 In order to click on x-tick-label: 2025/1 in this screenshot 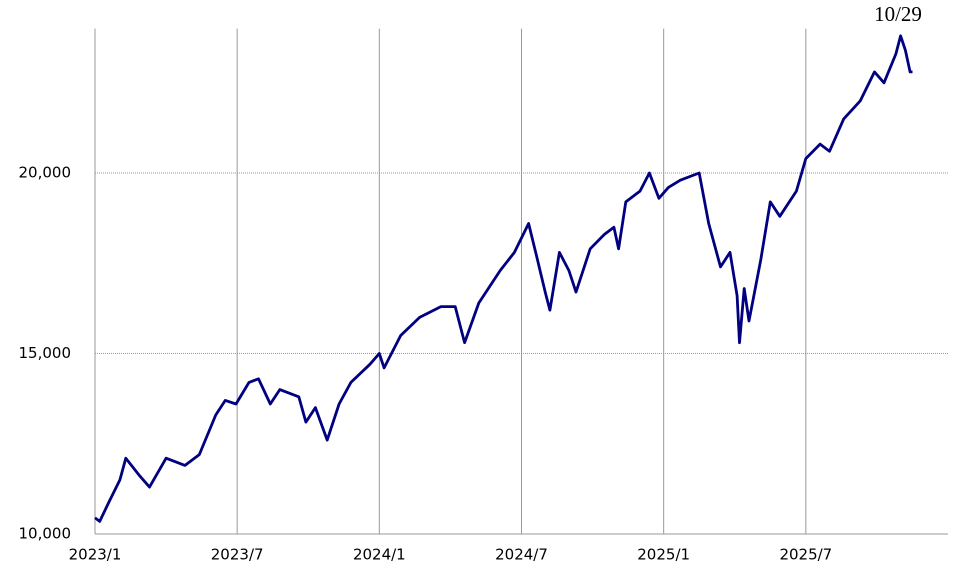, I will do `click(663, 555)`.